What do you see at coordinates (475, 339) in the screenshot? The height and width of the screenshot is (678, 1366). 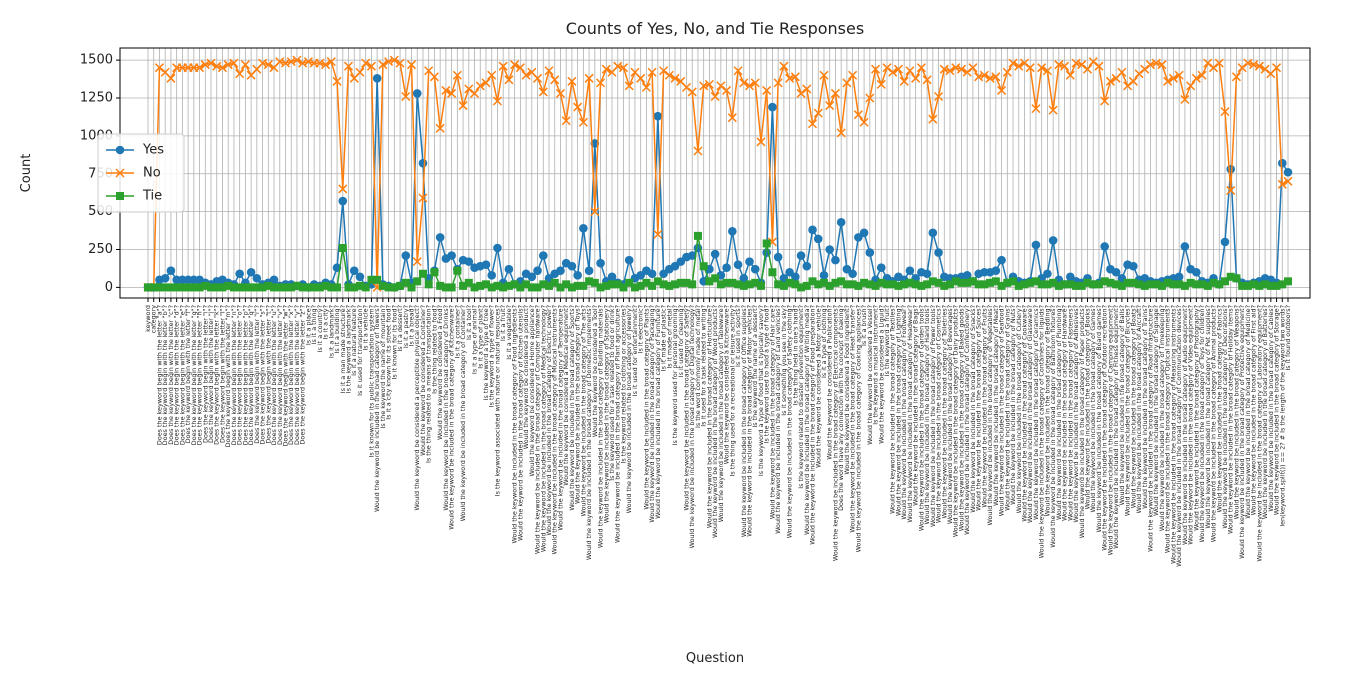 I see `x-tick-label: Is it a type of animal?` at bounding box center [475, 339].